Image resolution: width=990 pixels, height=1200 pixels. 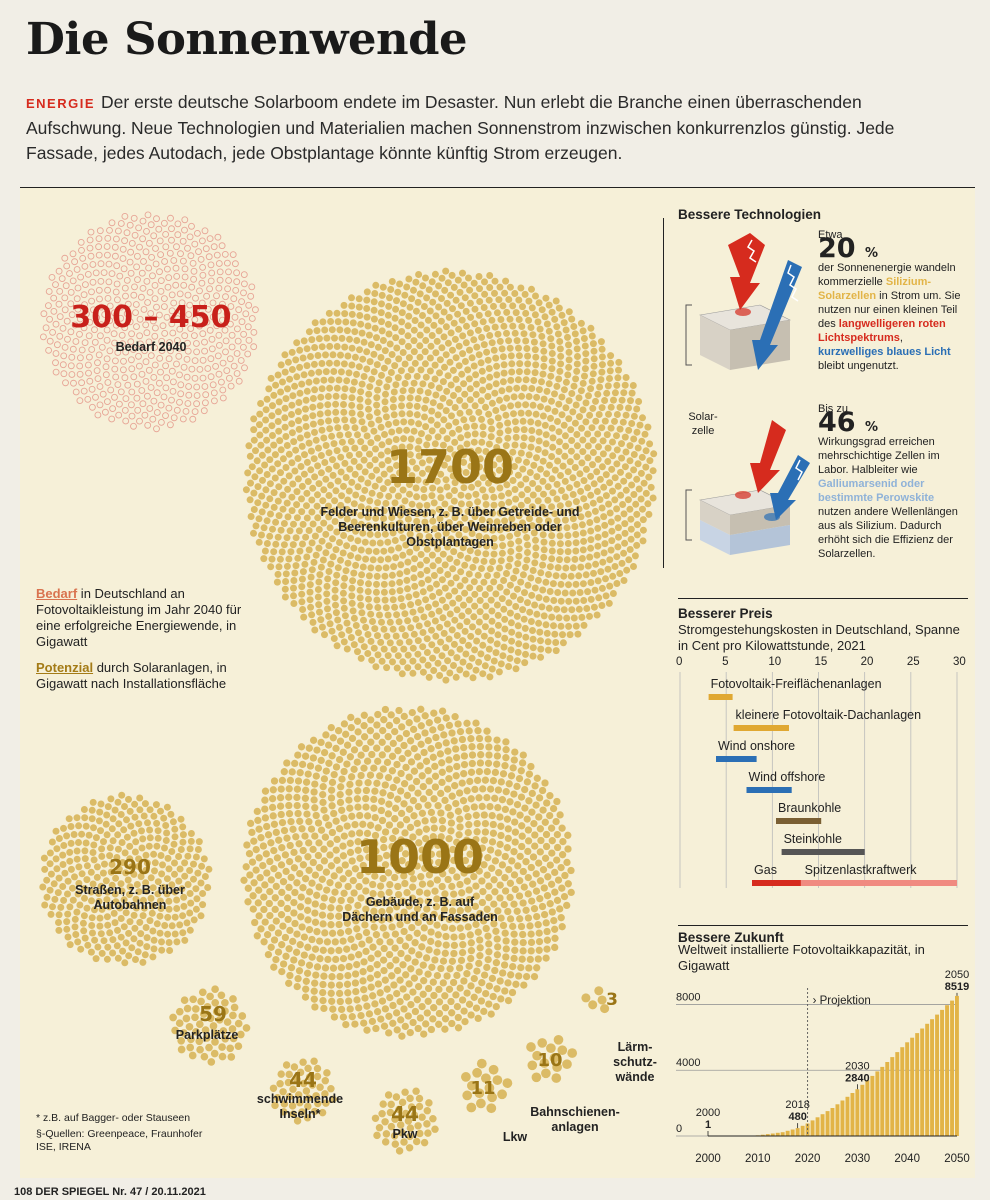 What do you see at coordinates (213, 1014) in the screenshot?
I see `potential-value-parking: 59` at bounding box center [213, 1014].